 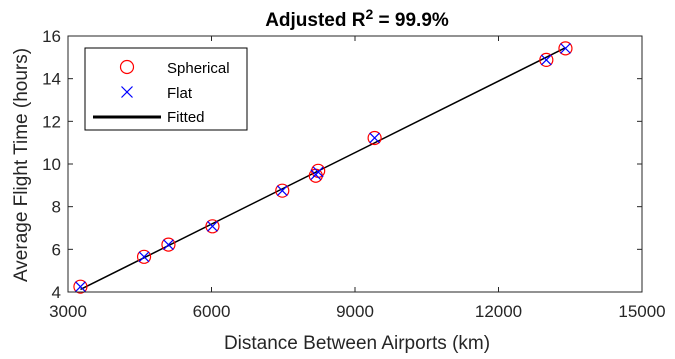 I want to click on chart-title: Adjusted R2 = 99.9%, so click(x=357, y=18).